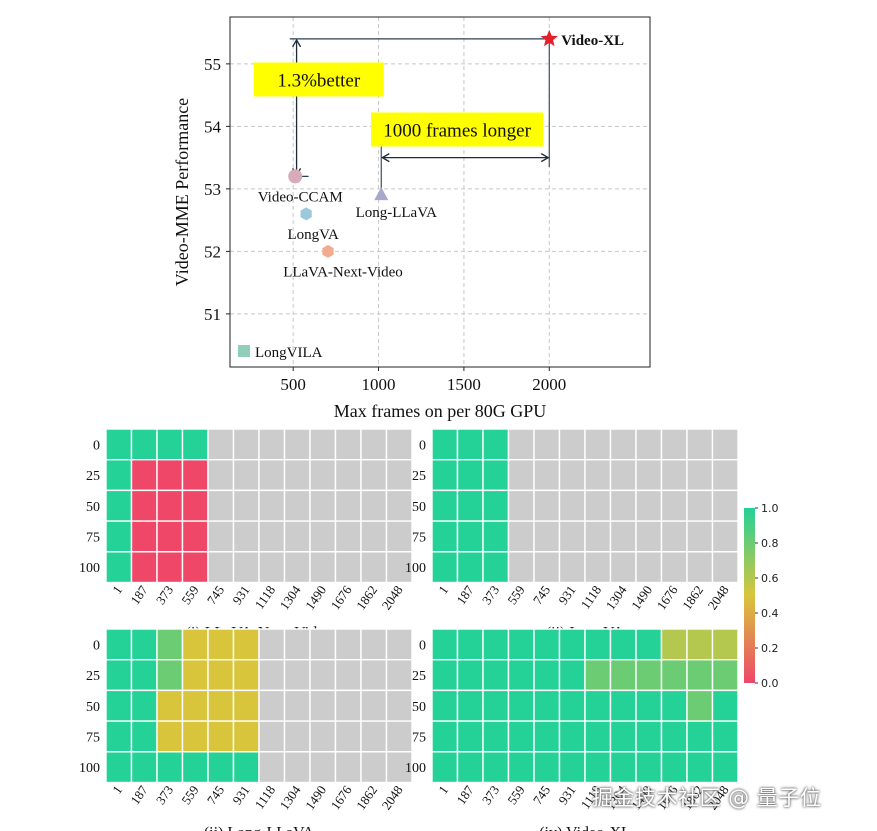 This screenshot has height=831, width=877. What do you see at coordinates (343, 272) in the screenshot?
I see `point-label: LLaVA-Next-Video` at bounding box center [343, 272].